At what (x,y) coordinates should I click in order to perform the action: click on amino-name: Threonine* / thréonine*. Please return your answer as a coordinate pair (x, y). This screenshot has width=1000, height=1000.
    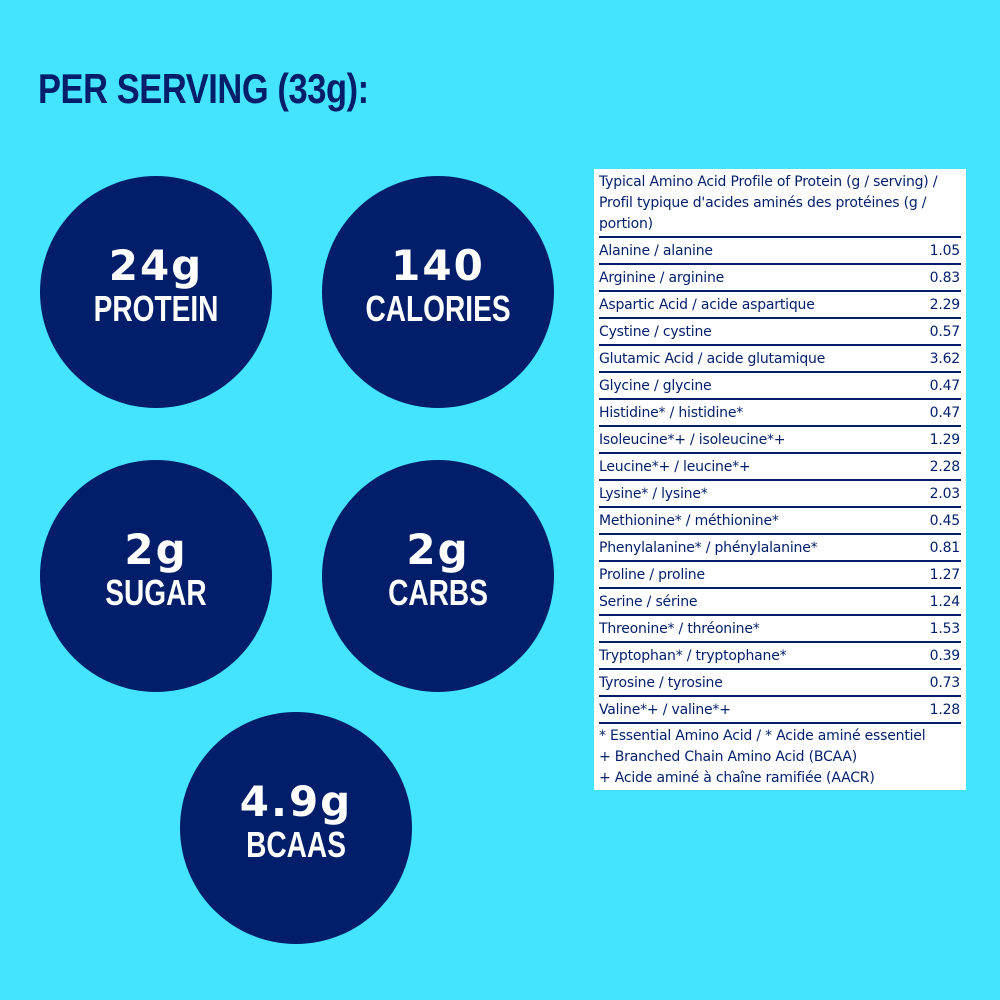
    Looking at the image, I should click on (679, 628).